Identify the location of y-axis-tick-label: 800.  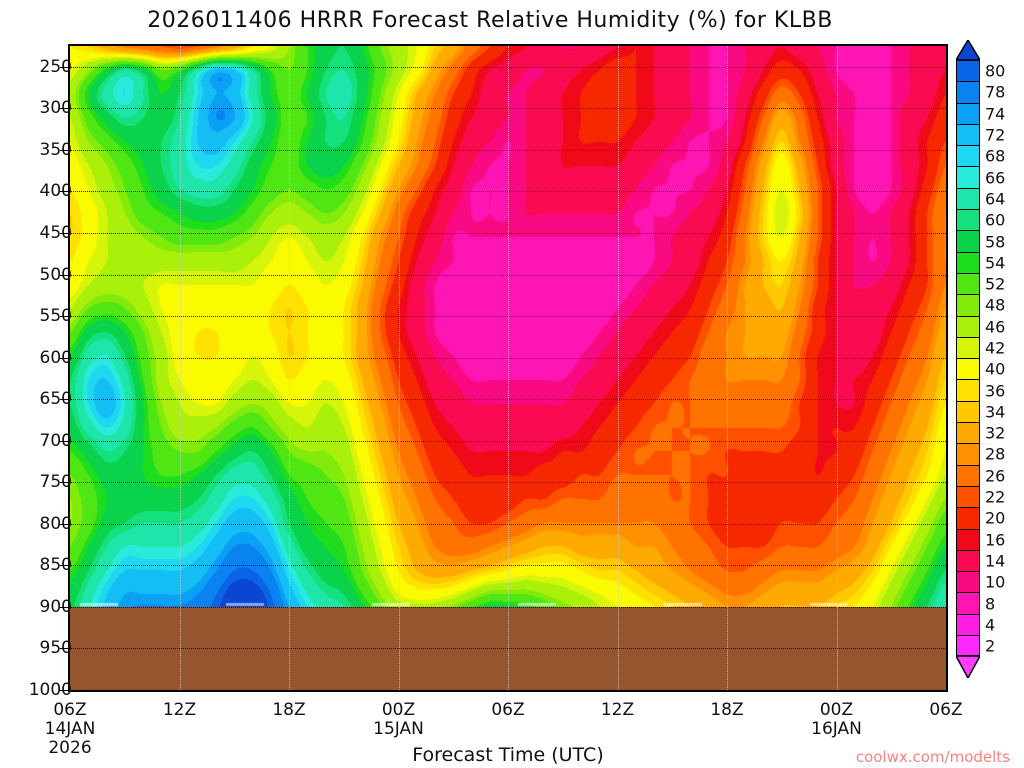
(55, 523).